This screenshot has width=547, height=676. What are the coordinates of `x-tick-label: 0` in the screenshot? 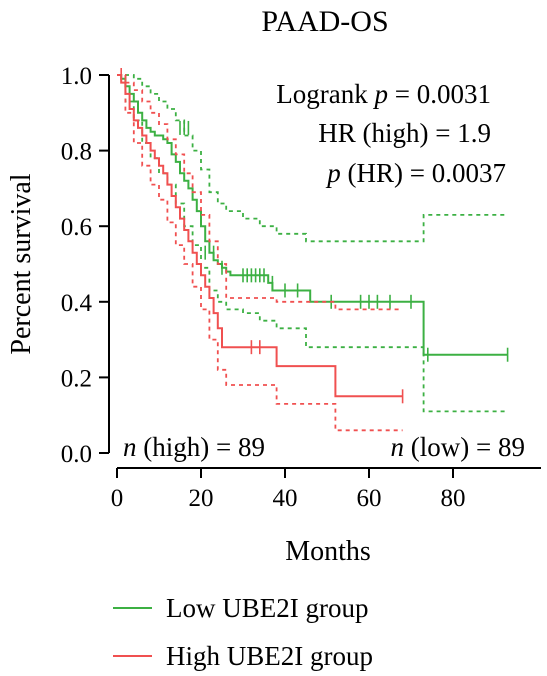 It's located at (117, 498).